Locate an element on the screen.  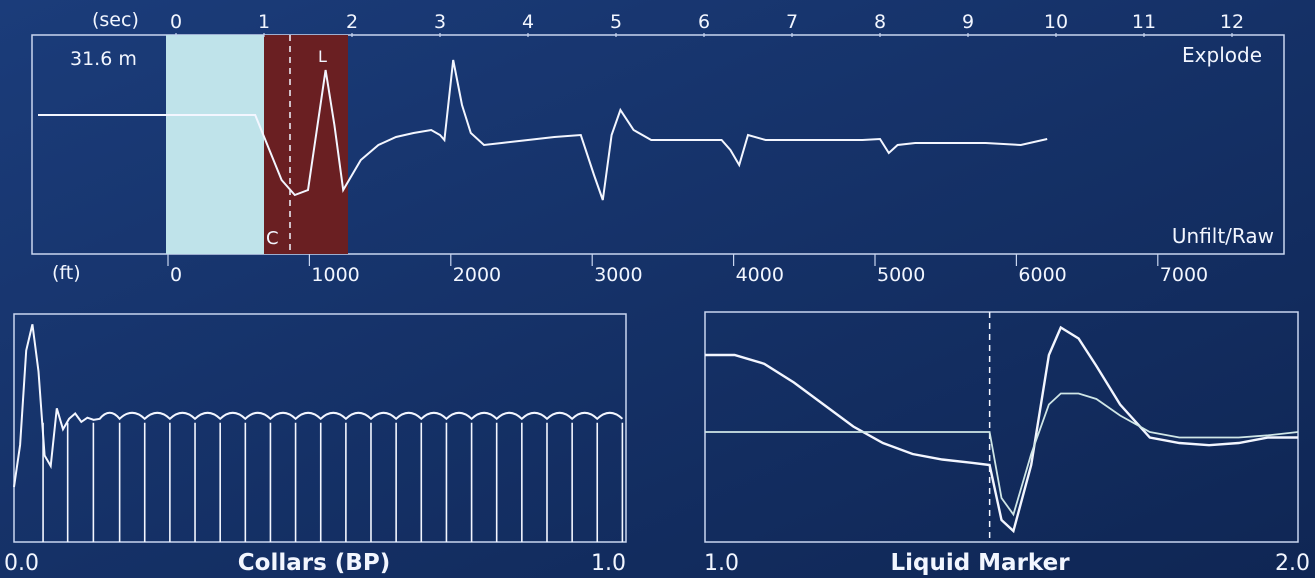
seconds-tick-label: 0 is located at coordinates (176, 22).